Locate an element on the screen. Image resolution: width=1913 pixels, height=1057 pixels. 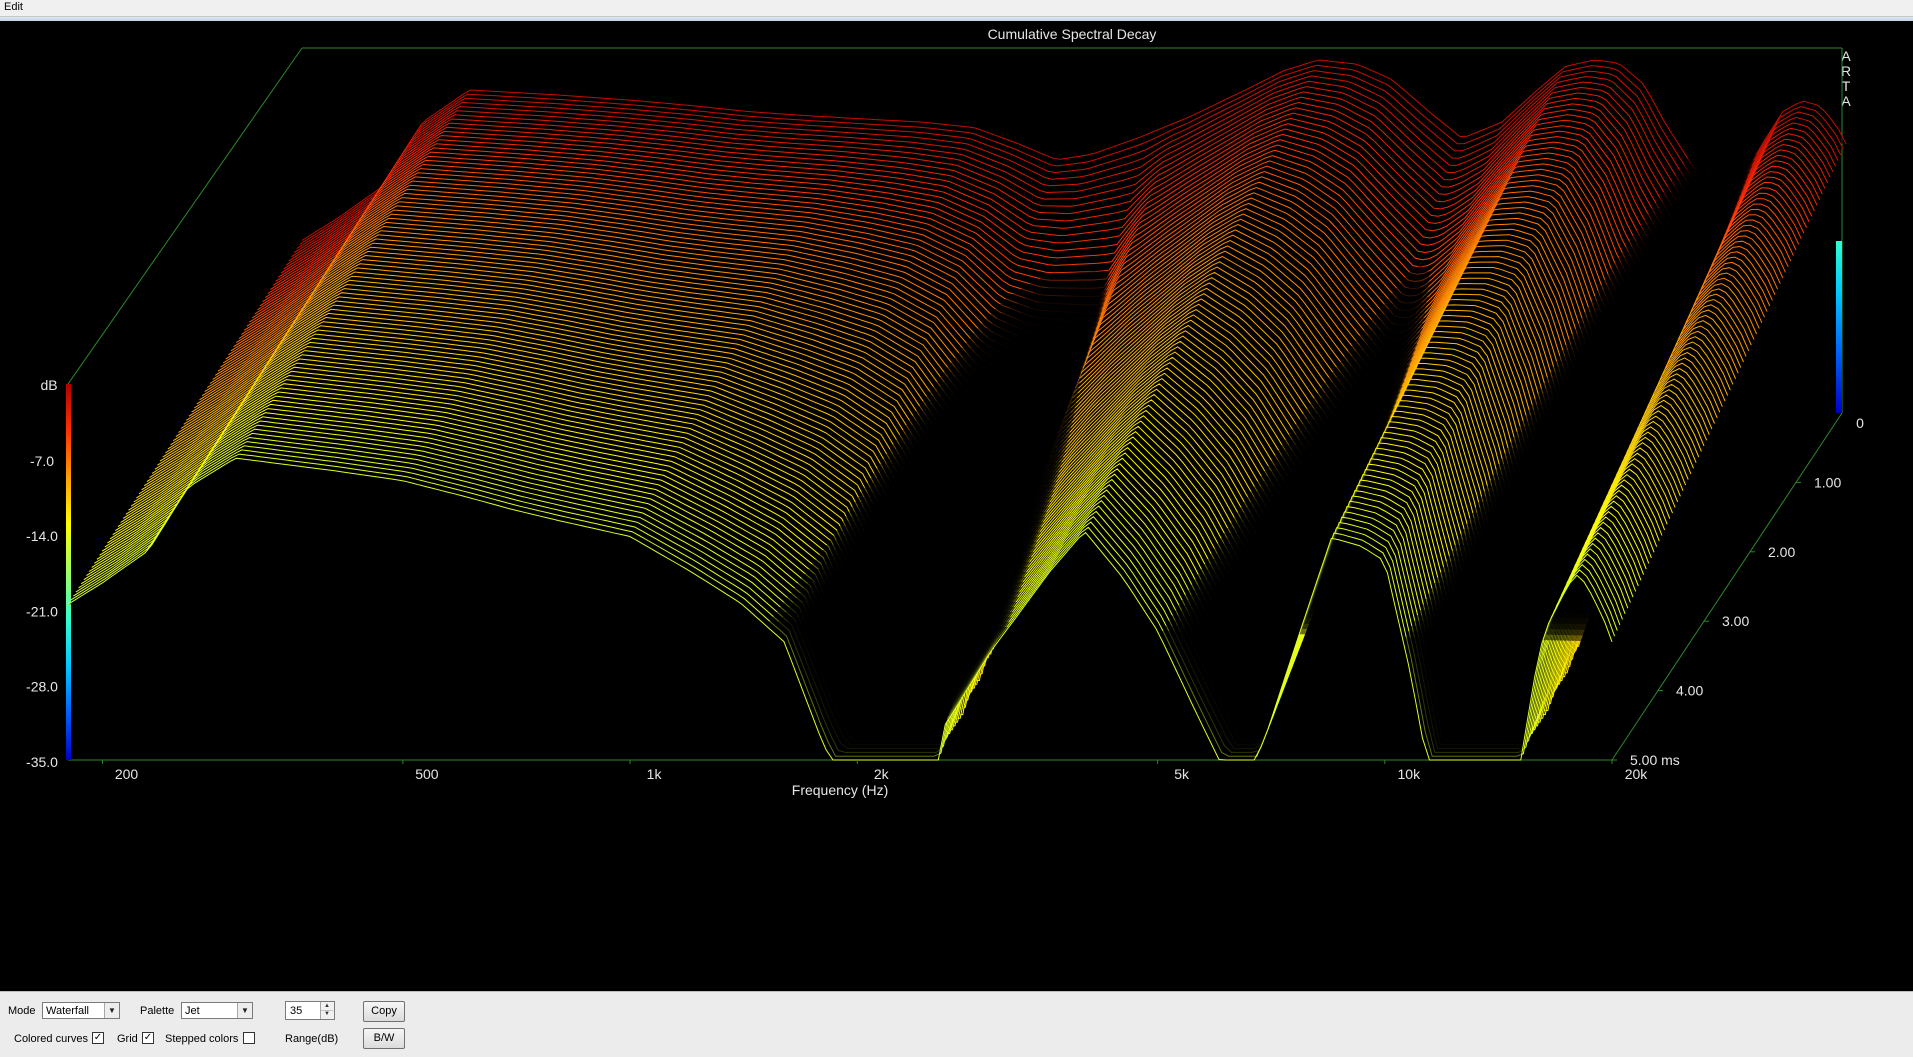
copy-button: Copy is located at coordinates (384, 1011).